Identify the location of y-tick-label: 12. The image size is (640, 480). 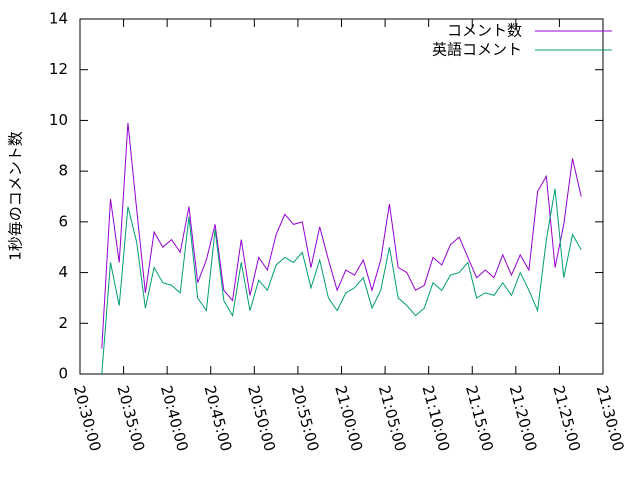
(58, 69).